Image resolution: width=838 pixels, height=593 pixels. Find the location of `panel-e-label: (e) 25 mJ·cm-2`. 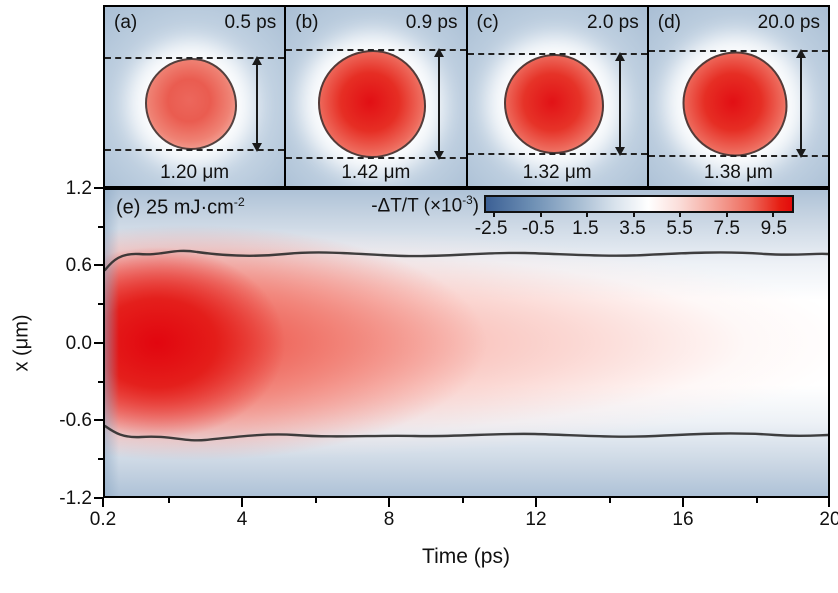

panel-e-label: (e) 25 mJ·cm-2 is located at coordinates (180, 207).